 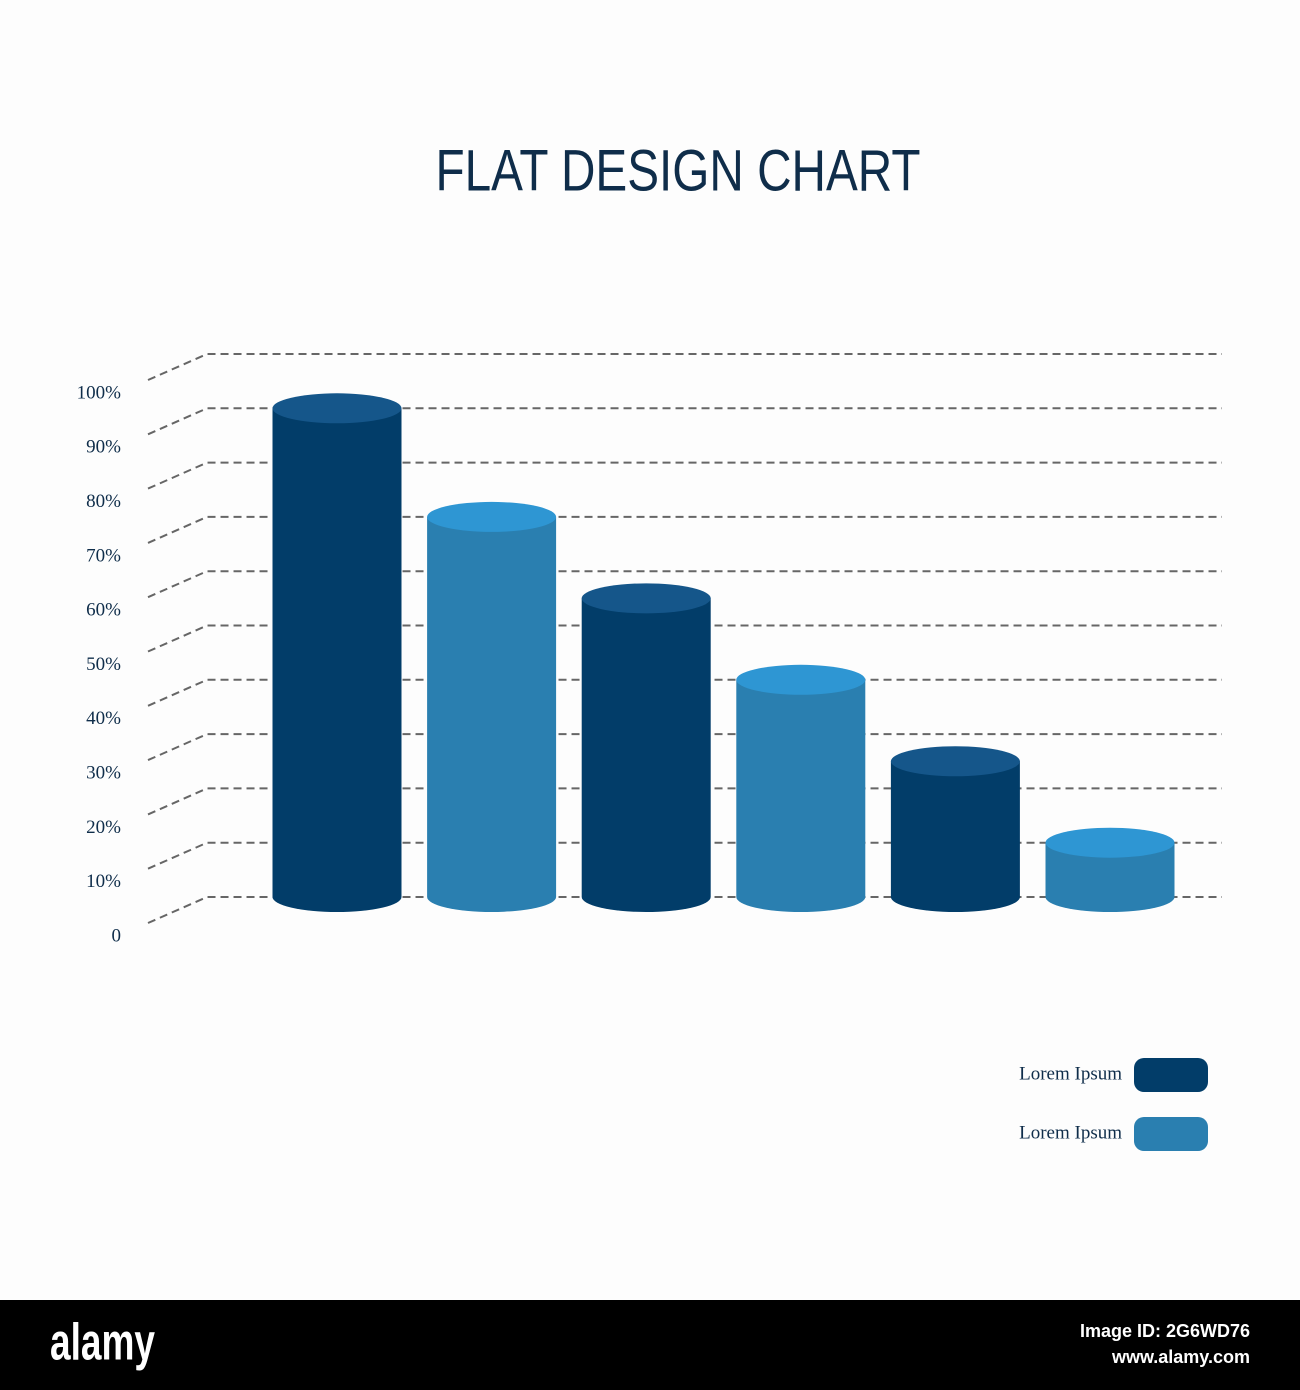 I want to click on footer-image-id: Image ID: 2G6WD76, so click(x=1165, y=1331).